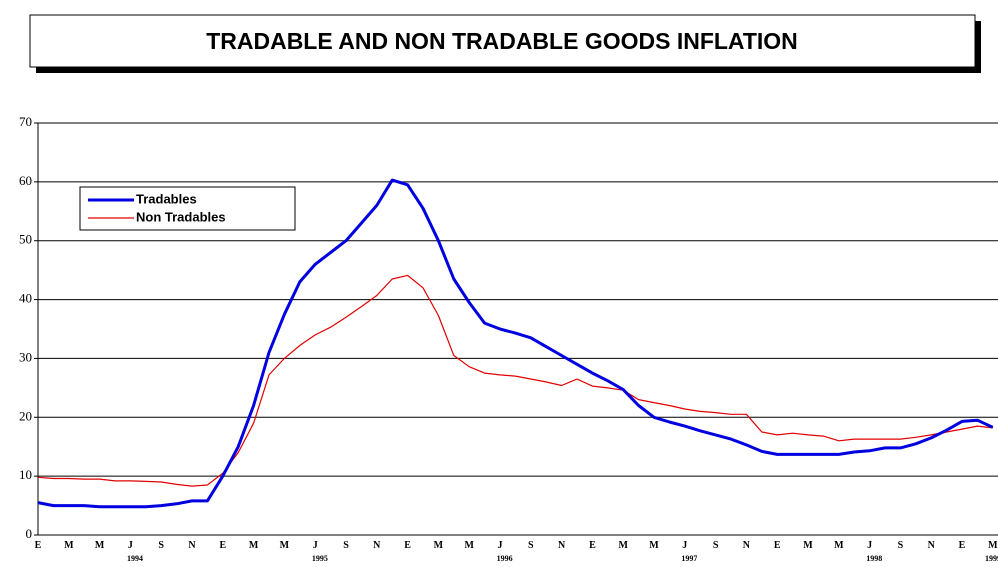  Describe the element at coordinates (25, 415) in the screenshot. I see `y-tick-label: 20` at that location.